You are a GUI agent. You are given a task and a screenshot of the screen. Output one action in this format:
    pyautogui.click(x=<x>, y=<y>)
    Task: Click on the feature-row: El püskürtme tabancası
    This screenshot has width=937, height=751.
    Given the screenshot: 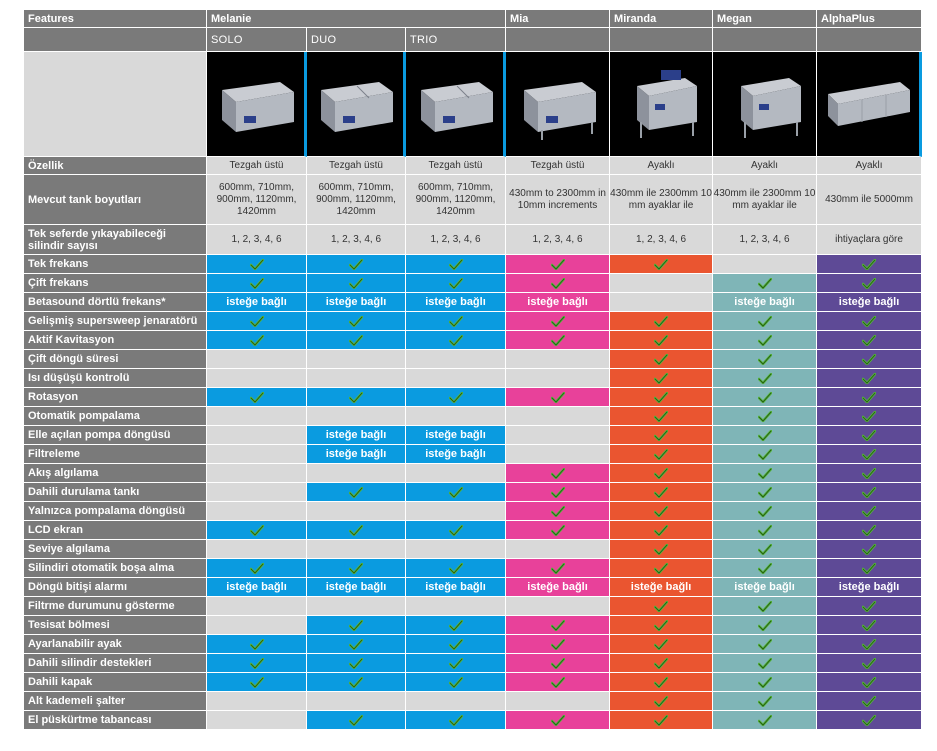 What is the action you would take?
    pyautogui.click(x=473, y=720)
    